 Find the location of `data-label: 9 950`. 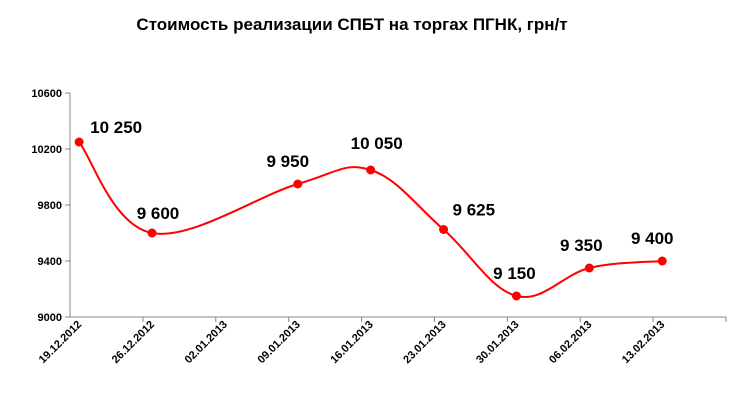

data-label: 9 950 is located at coordinates (288, 161).